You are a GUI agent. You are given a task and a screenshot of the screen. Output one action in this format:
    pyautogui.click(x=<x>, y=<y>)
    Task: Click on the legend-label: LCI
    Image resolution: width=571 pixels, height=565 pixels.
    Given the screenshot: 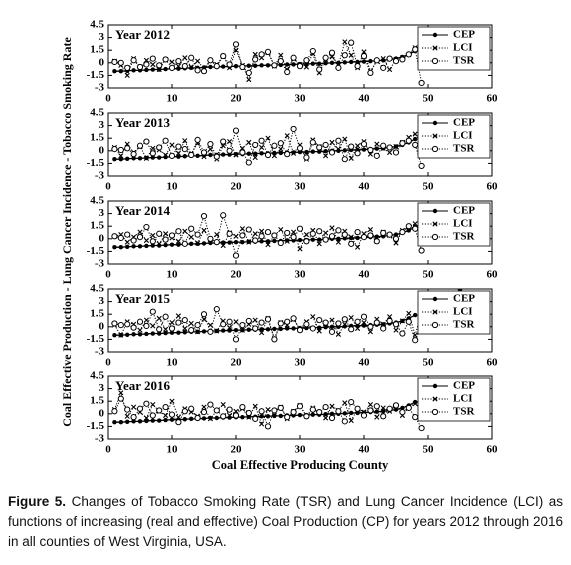 What is the action you would take?
    pyautogui.click(x=463, y=399)
    